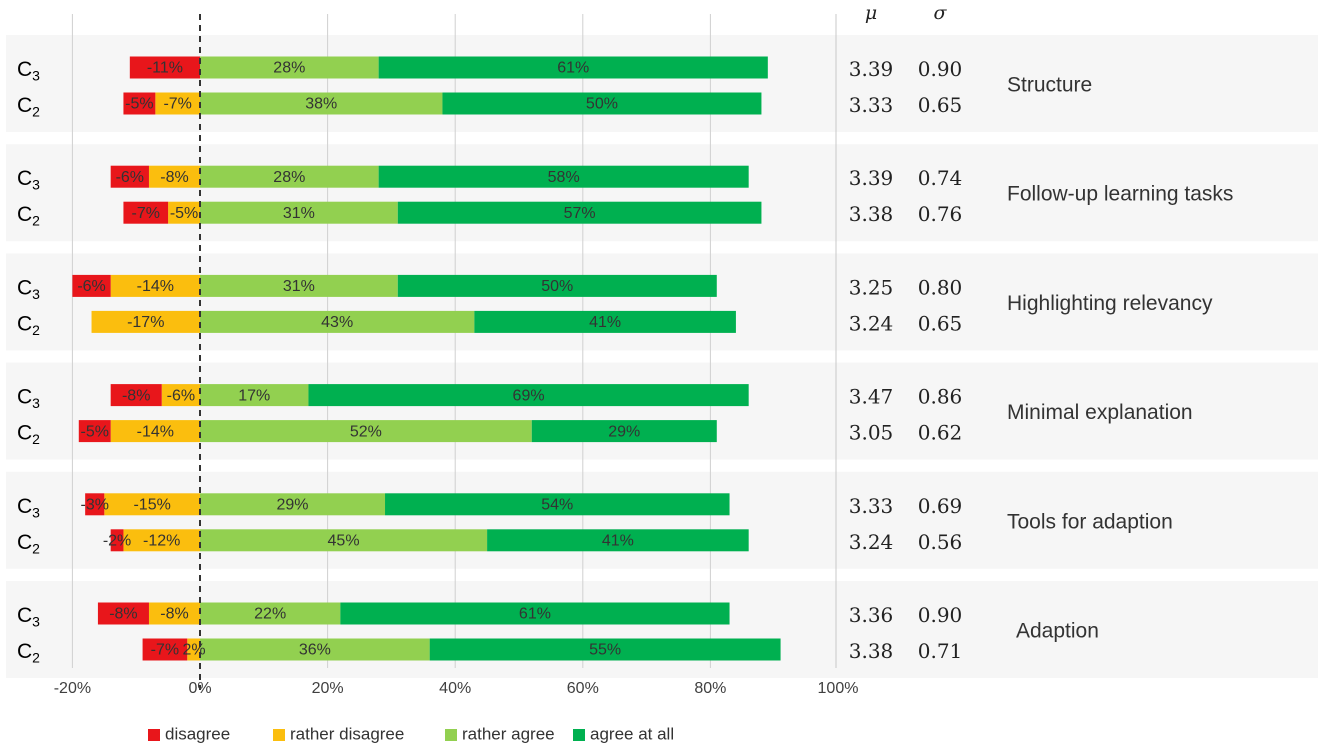  What do you see at coordinates (508, 733) in the screenshot?
I see `legend-label: rather agree` at bounding box center [508, 733].